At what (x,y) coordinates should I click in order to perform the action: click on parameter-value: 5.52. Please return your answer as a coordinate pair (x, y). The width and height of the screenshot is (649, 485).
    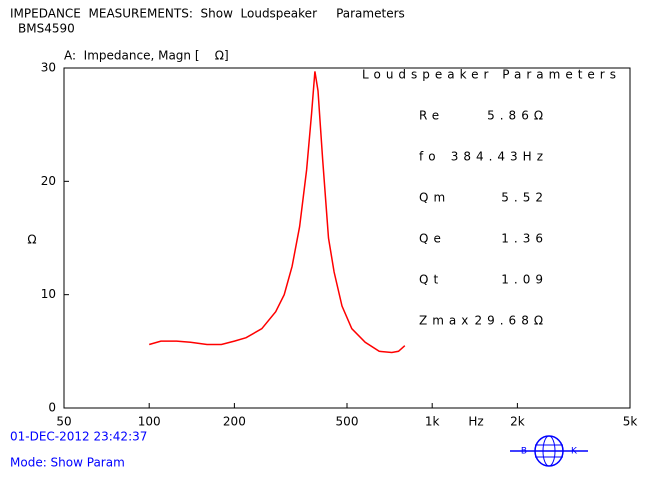
    Looking at the image, I should click on (524, 198).